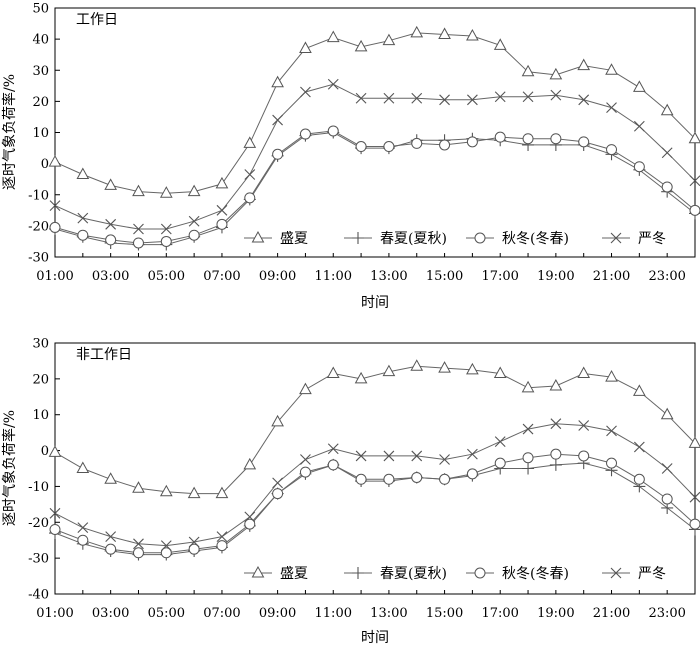 This screenshot has width=700, height=649. I want to click on legend-item: 春夏(夏秋), so click(395, 574).